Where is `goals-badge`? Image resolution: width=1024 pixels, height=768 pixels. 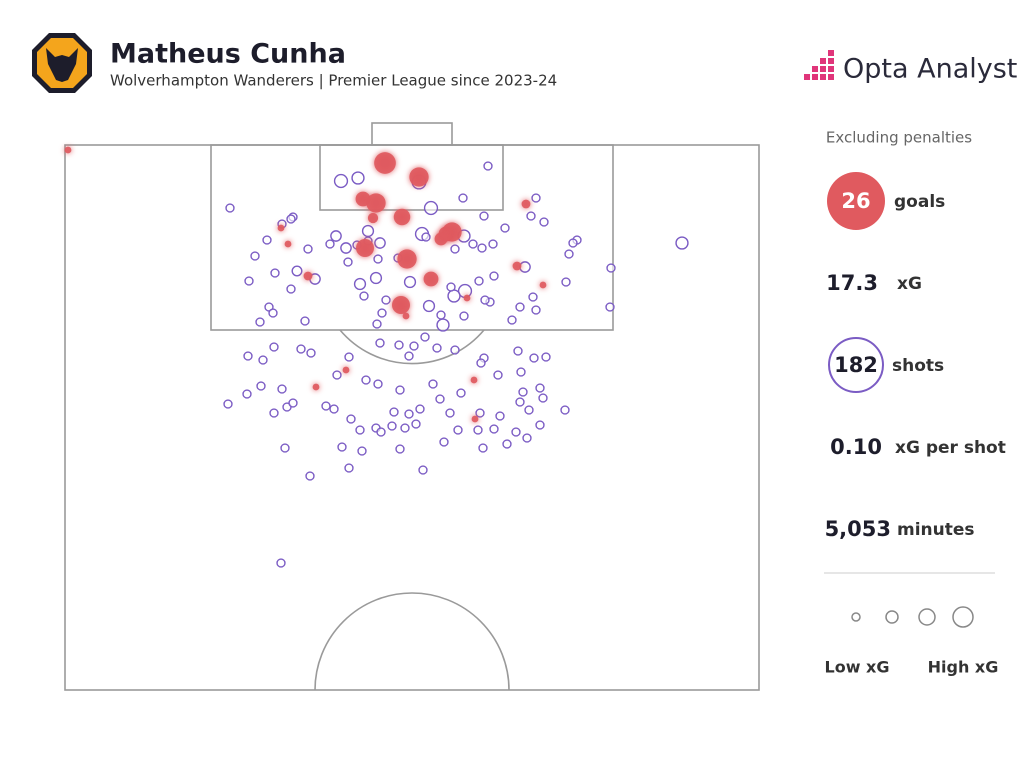
goals-badge is located at coordinates (856, 201).